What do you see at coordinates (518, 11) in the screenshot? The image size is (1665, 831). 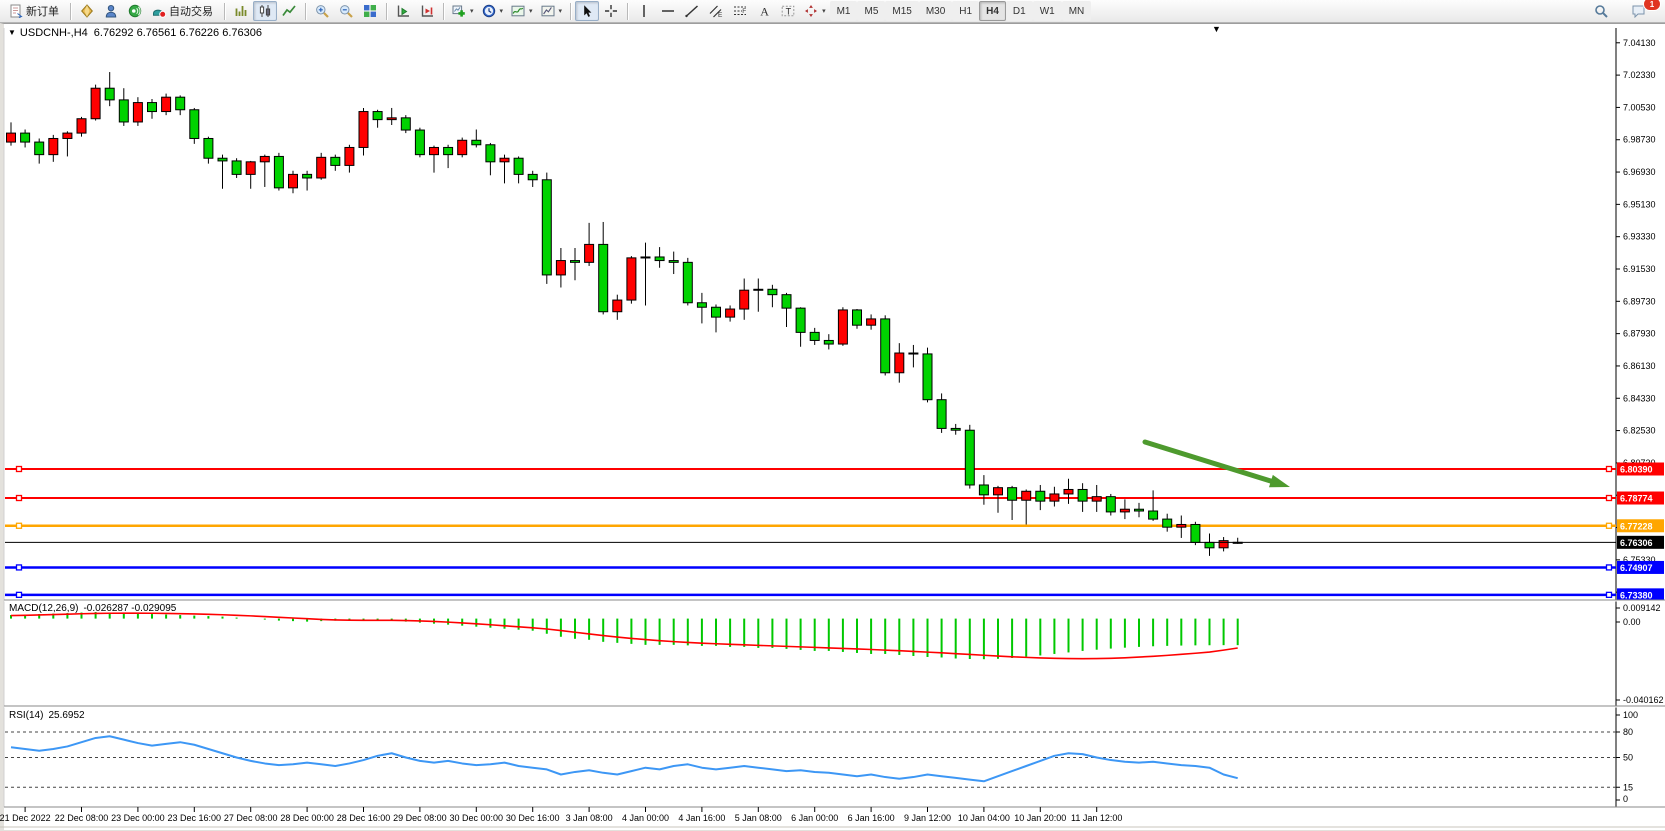 I see `indicator-icon` at bounding box center [518, 11].